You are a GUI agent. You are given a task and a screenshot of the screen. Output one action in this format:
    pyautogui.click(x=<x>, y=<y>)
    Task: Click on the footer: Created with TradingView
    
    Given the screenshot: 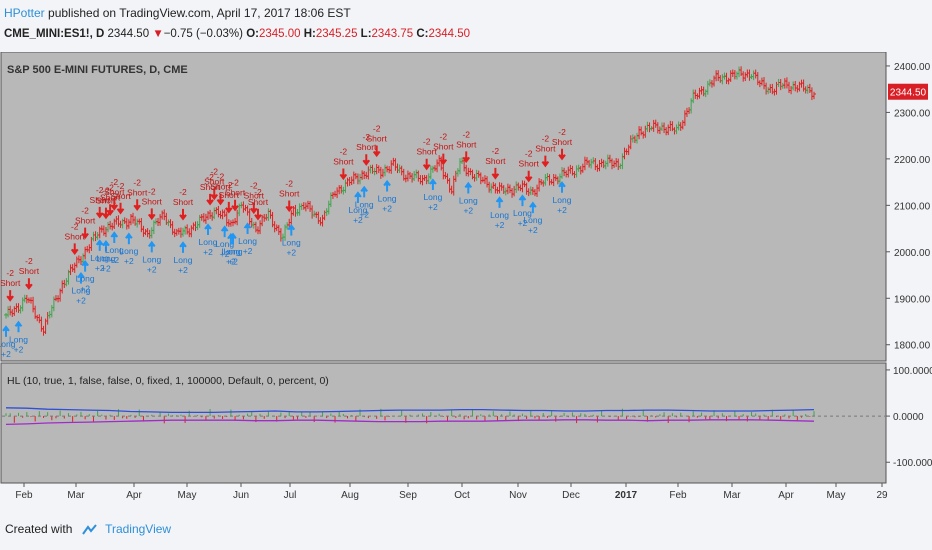 What is the action you would take?
    pyautogui.click(x=88, y=529)
    